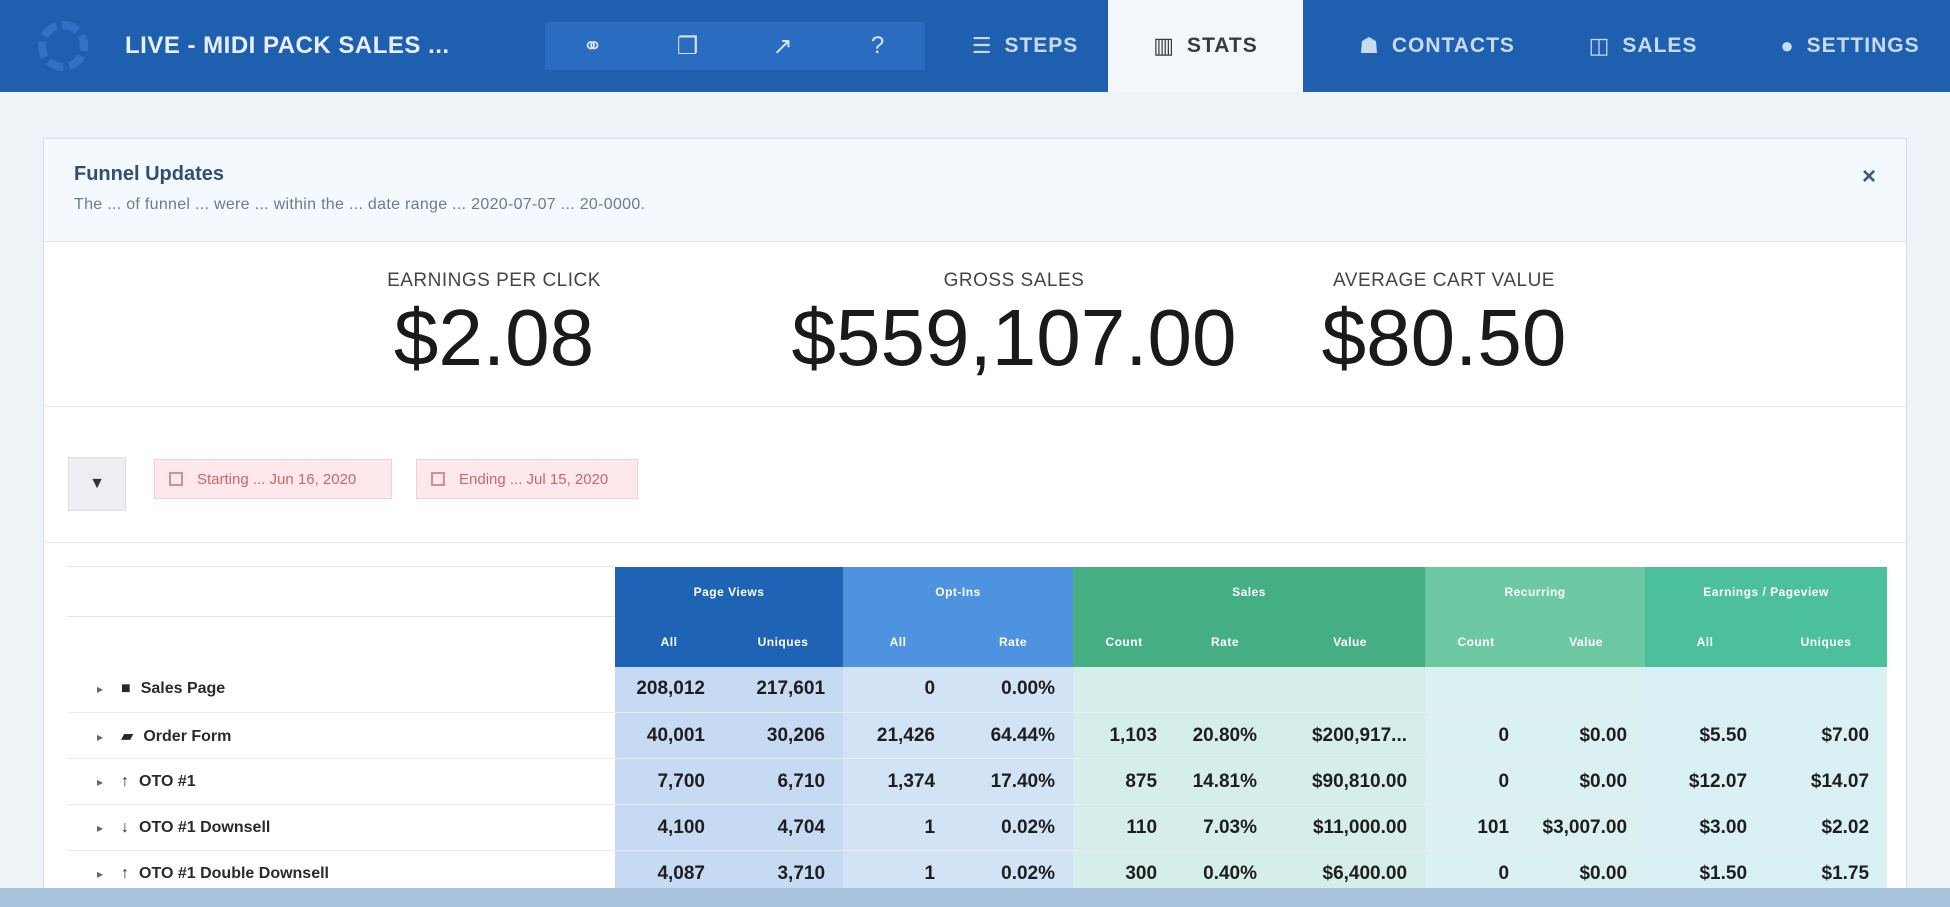 The width and height of the screenshot is (1950, 907). I want to click on list-icon: ☰, so click(982, 45).